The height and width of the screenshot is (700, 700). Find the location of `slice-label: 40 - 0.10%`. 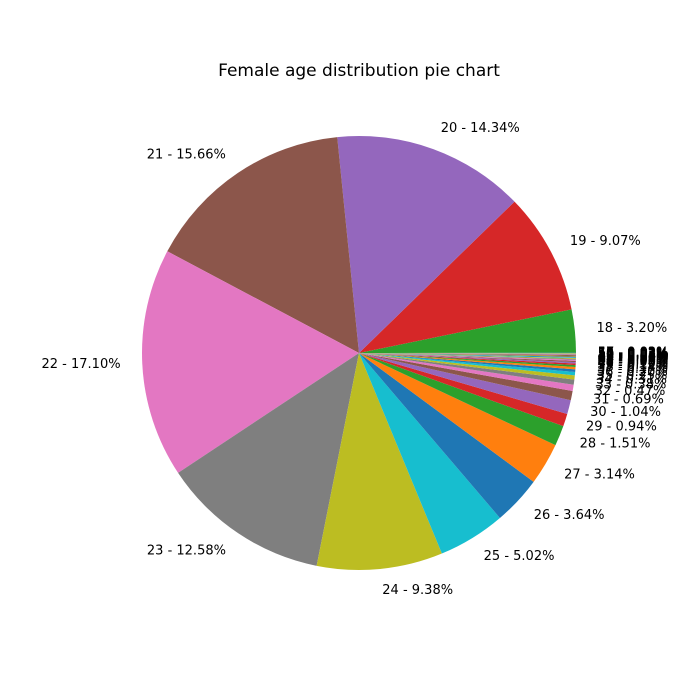

slice-label: 40 - 0.10% is located at coordinates (632, 363).